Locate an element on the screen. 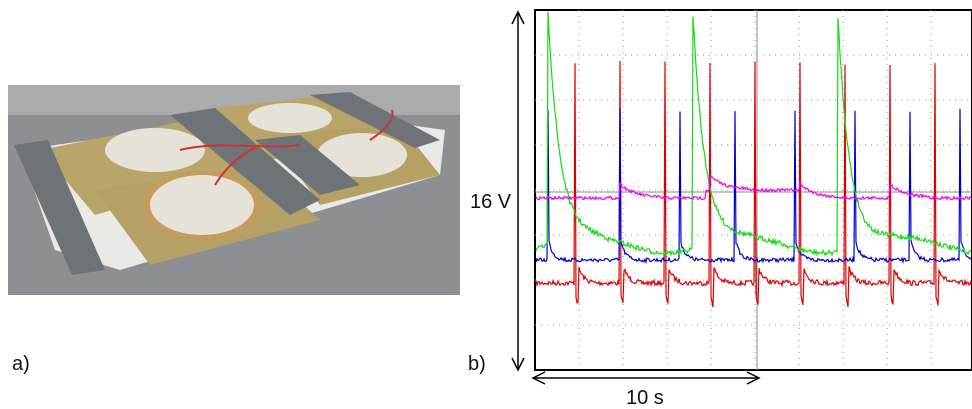  time-scale: 10 s is located at coordinates (645, 398).